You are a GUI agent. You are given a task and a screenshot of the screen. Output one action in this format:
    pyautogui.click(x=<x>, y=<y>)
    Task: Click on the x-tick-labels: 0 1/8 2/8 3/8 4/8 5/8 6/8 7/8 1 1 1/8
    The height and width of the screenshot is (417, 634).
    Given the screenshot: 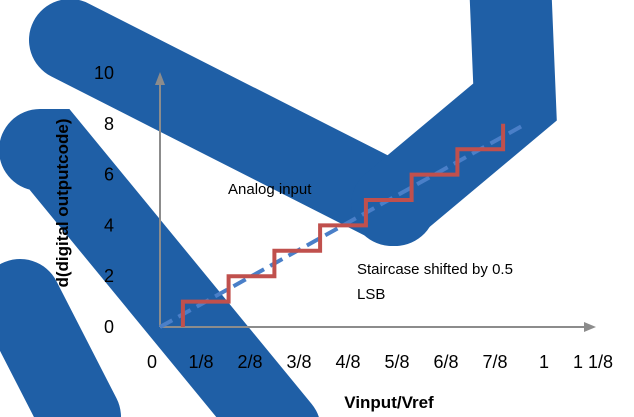 What is the action you would take?
    pyautogui.click(x=380, y=362)
    